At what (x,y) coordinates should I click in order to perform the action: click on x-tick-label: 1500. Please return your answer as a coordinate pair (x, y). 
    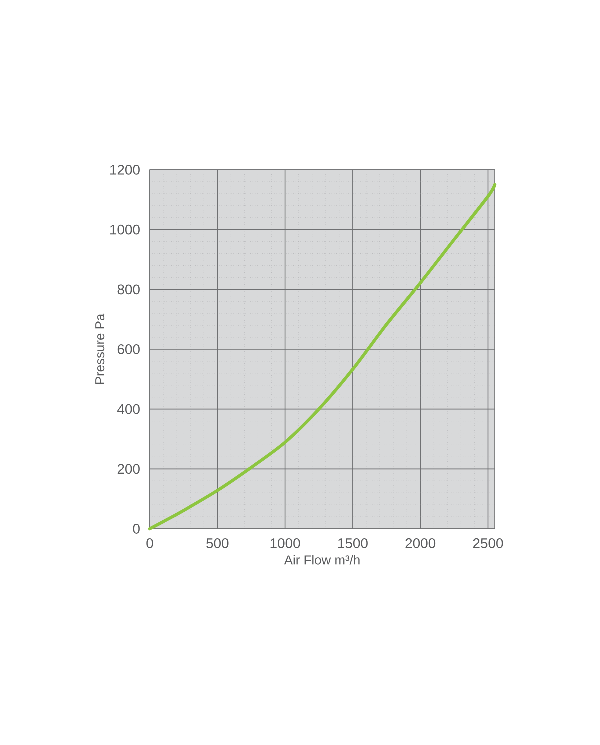
    Looking at the image, I should click on (353, 543).